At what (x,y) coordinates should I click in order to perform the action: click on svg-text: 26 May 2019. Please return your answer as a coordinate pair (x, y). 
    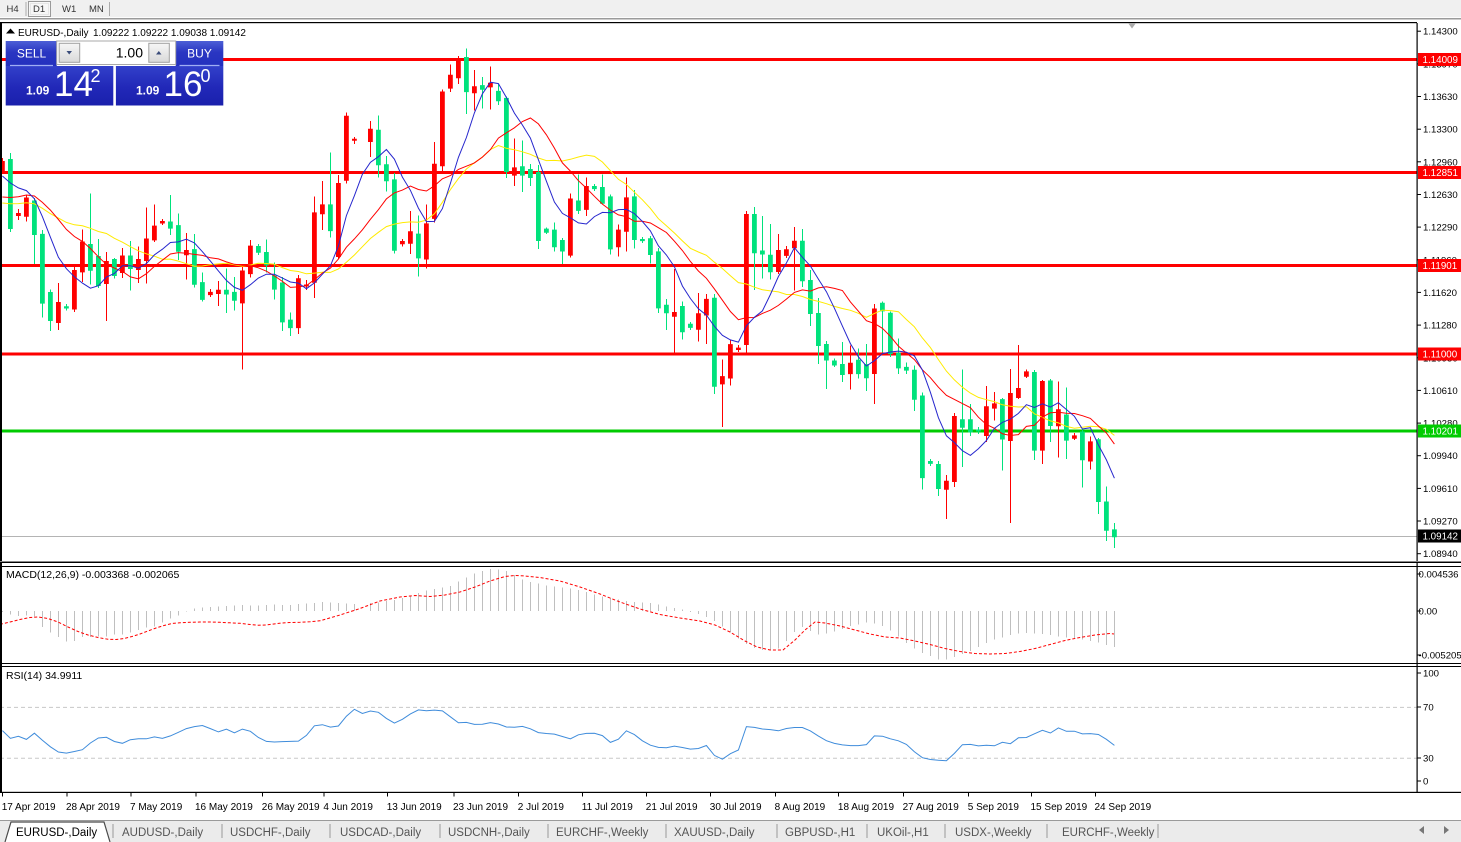
    Looking at the image, I should click on (291, 807).